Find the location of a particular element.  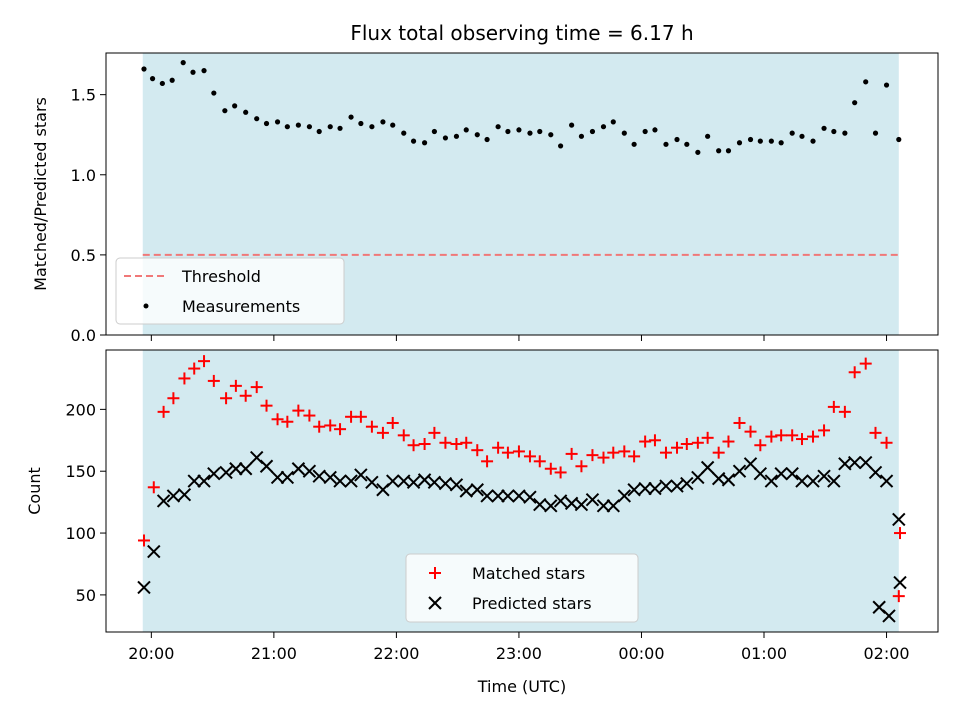

legend-predicted-swatch is located at coordinates (435, 603).